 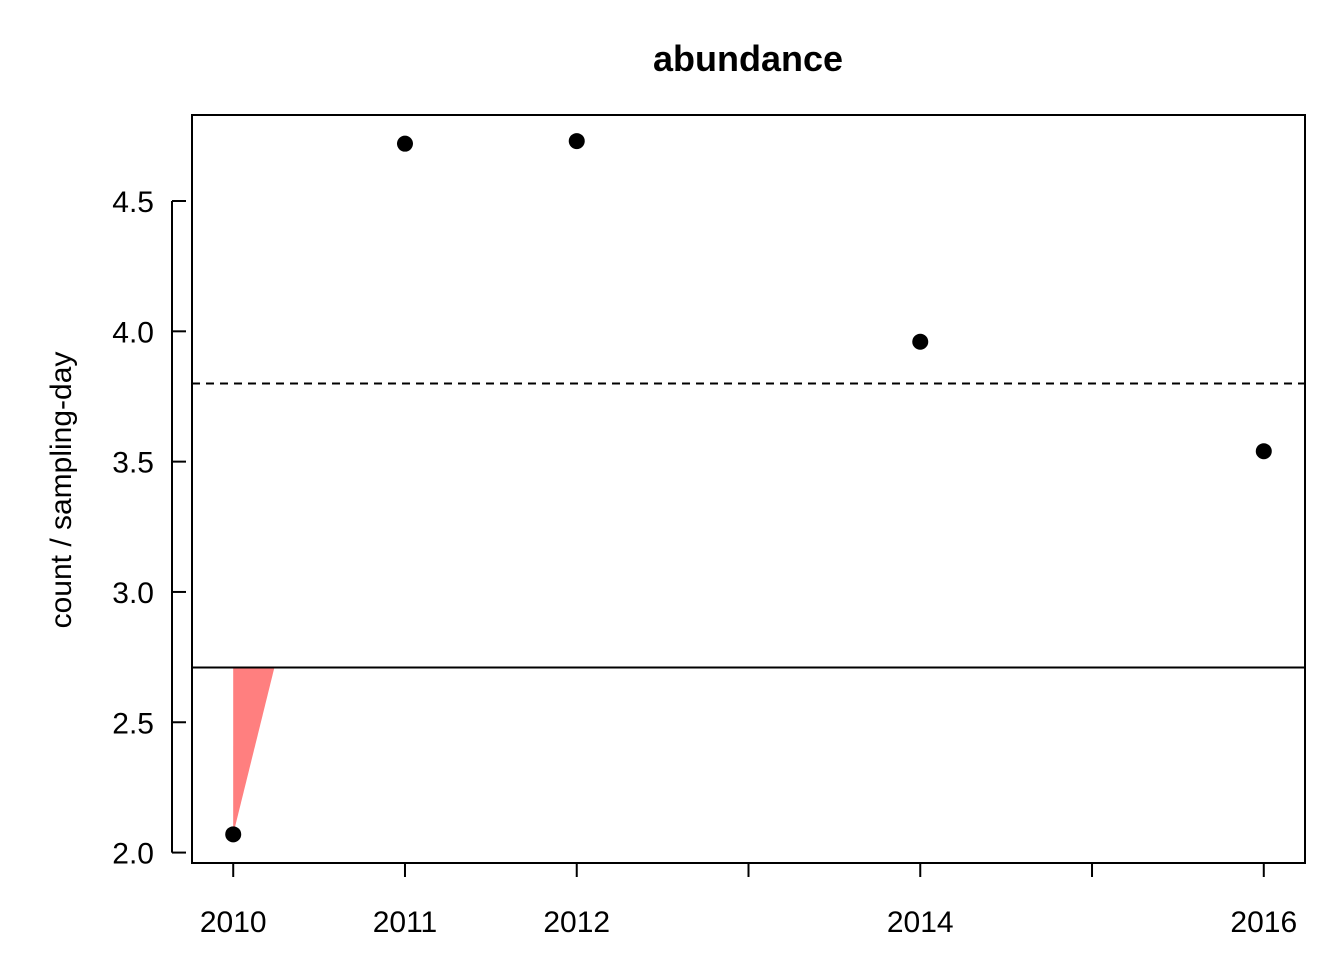 I want to click on chart-title: abundance, so click(x=748, y=58).